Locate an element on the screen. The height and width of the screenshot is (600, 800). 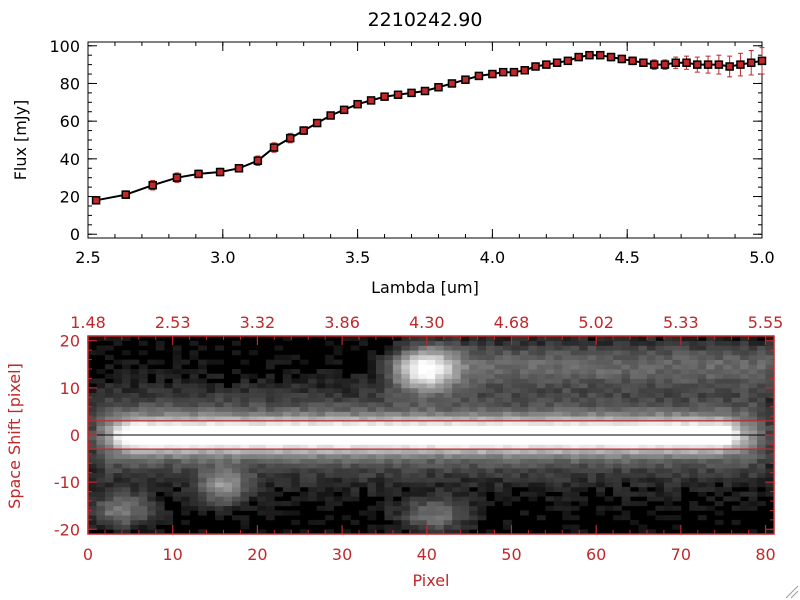
resize-grip-icon is located at coordinates (792, 592).